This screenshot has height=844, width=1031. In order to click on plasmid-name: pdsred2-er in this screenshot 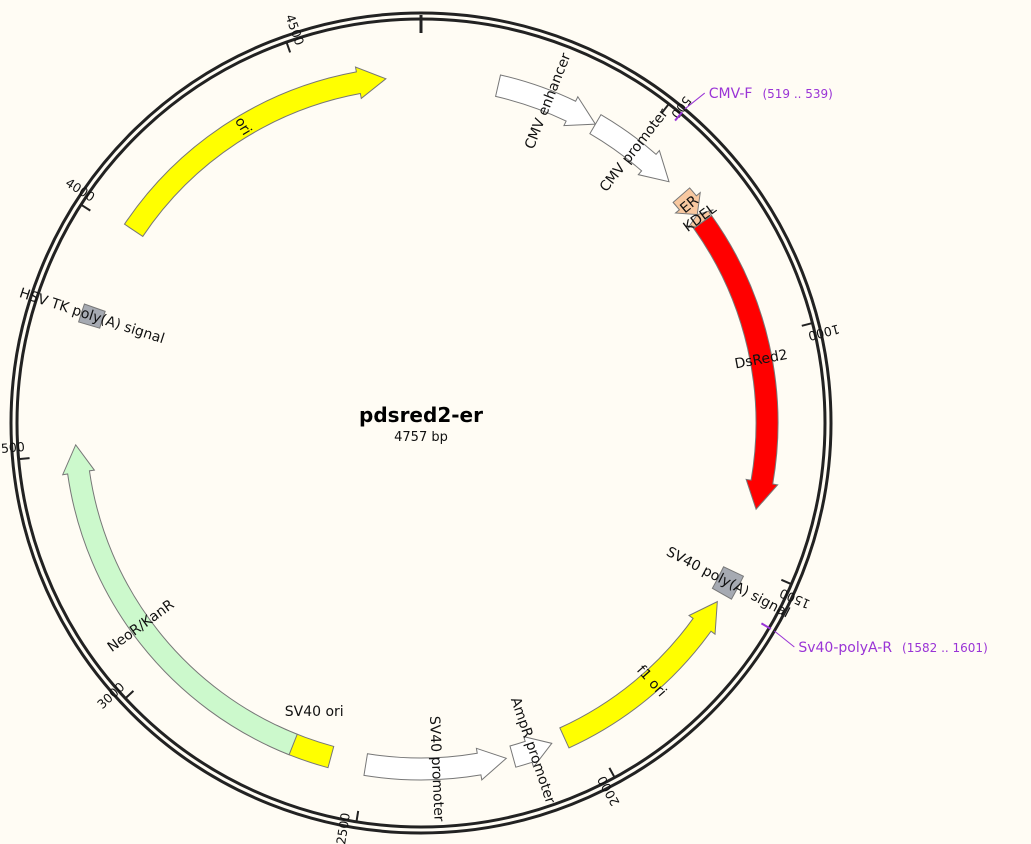, I will do `click(421, 415)`.